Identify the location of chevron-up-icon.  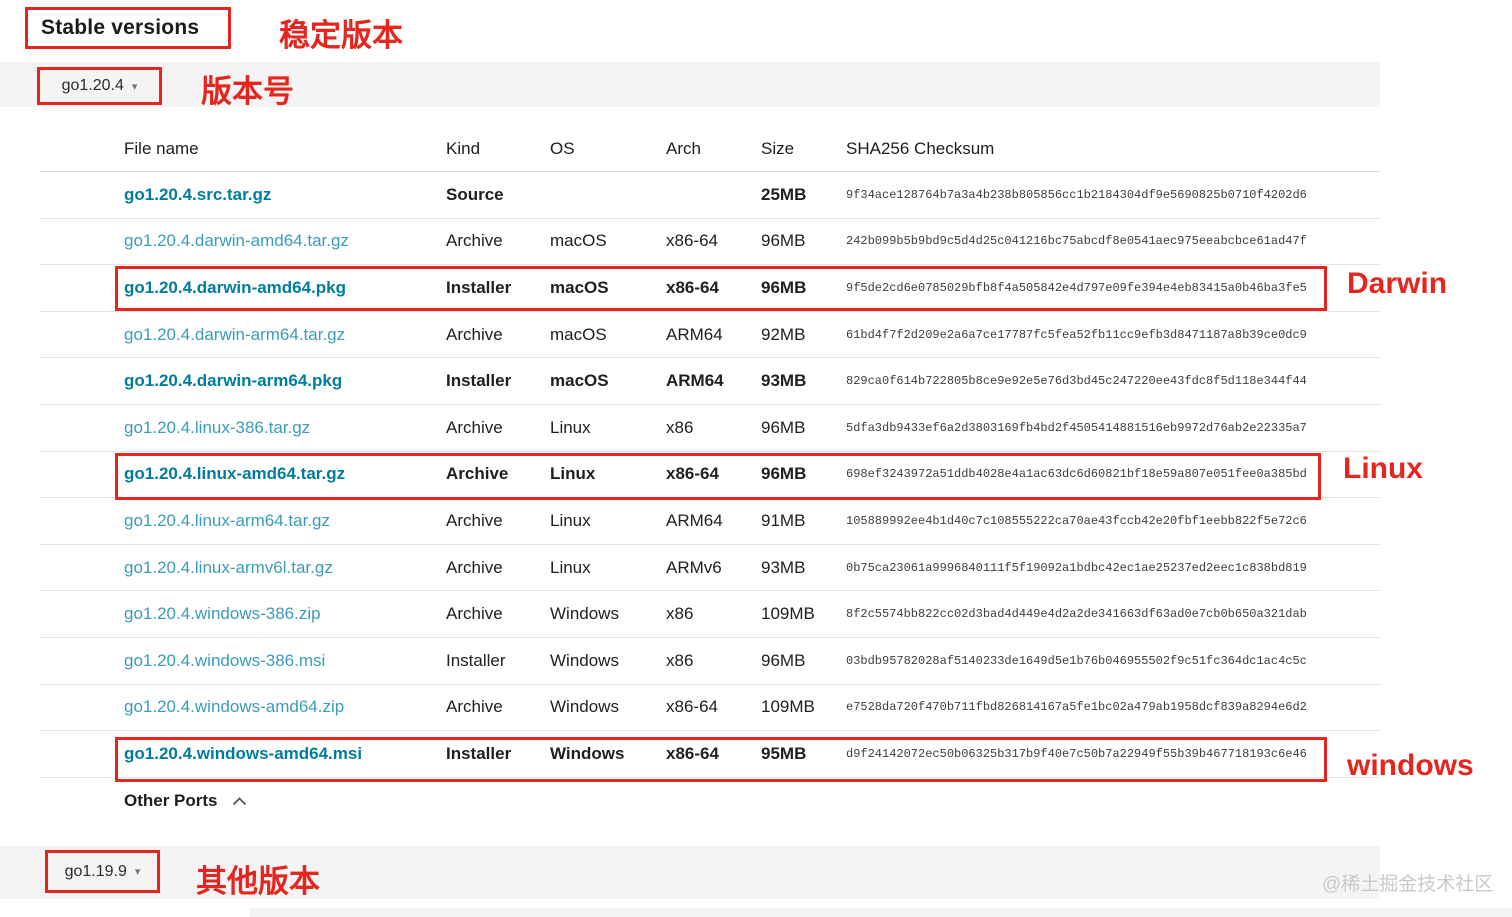
(239, 801).